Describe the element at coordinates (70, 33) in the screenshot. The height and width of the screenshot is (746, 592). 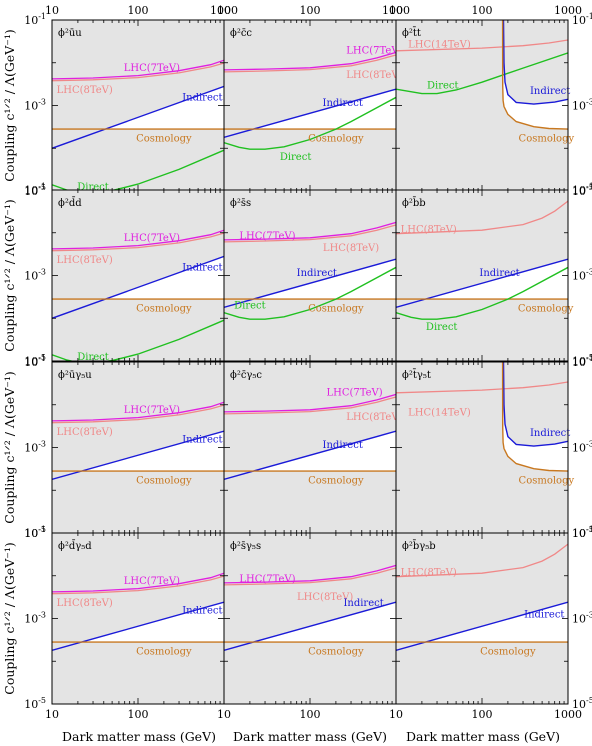
I see `panel-title: ϕ²ūu` at that location.